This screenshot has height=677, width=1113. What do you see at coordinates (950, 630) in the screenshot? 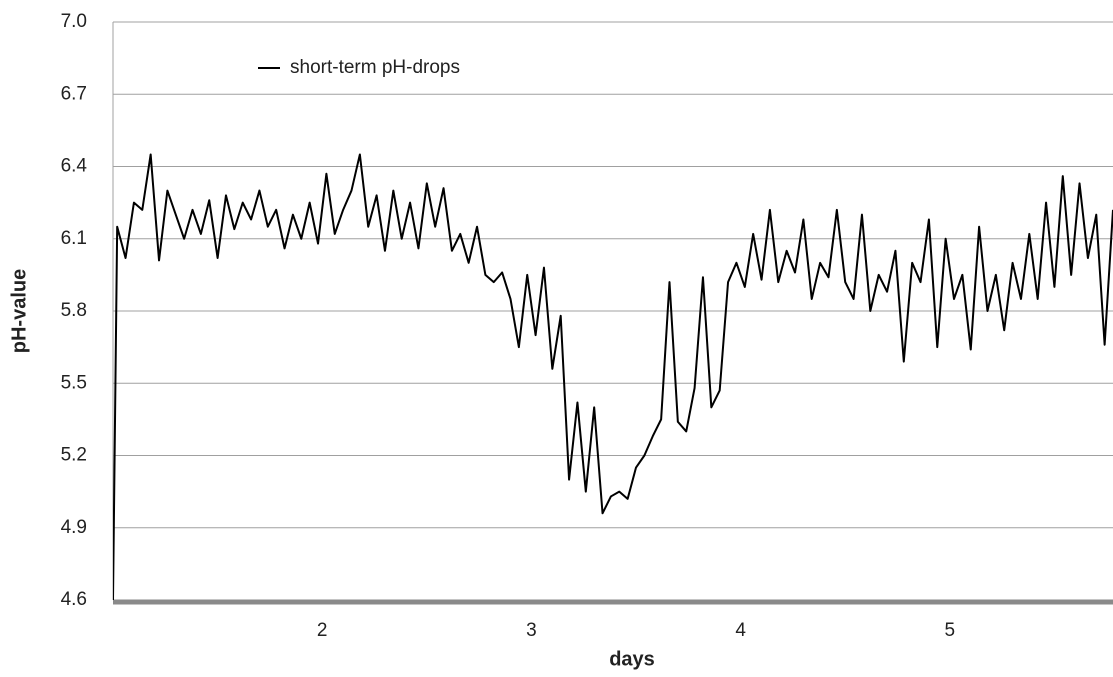
I see `x-tick-label: 5` at bounding box center [950, 630].